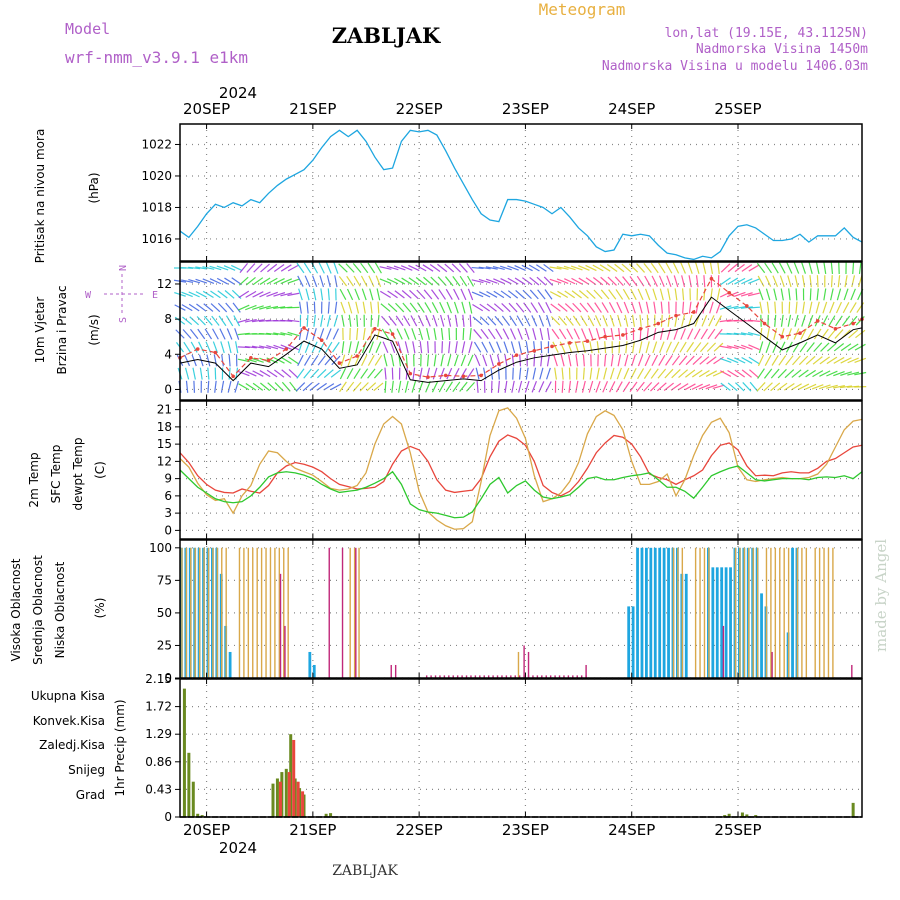 Image resolution: width=900 pixels, height=900 pixels. I want to click on precip-total-bar, so click(189, 784).